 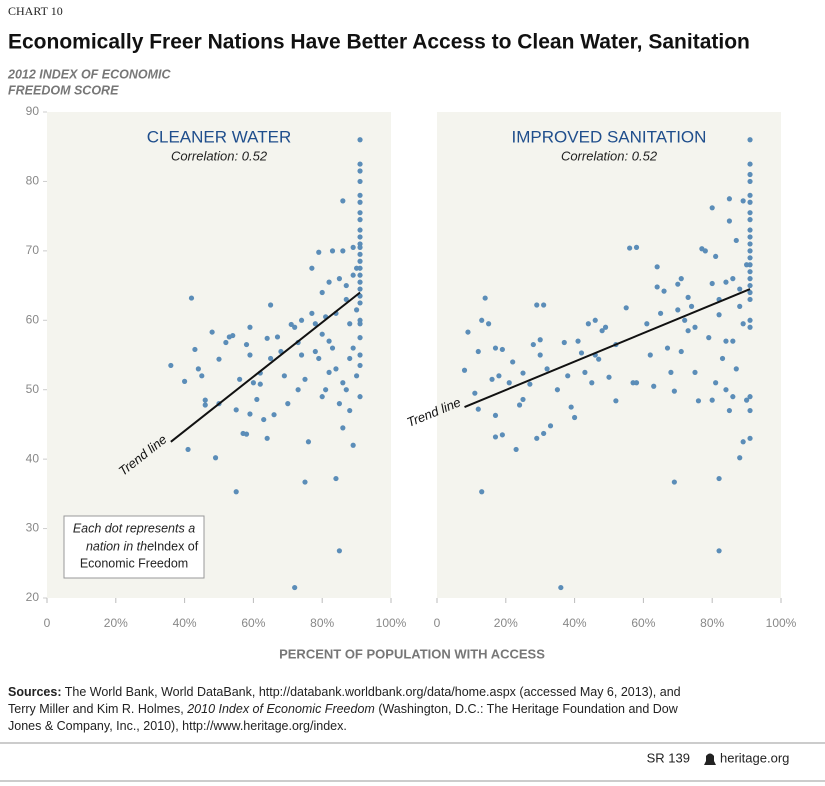 I want to click on panel-title: IMPROVED SANITATION, so click(x=609, y=136).